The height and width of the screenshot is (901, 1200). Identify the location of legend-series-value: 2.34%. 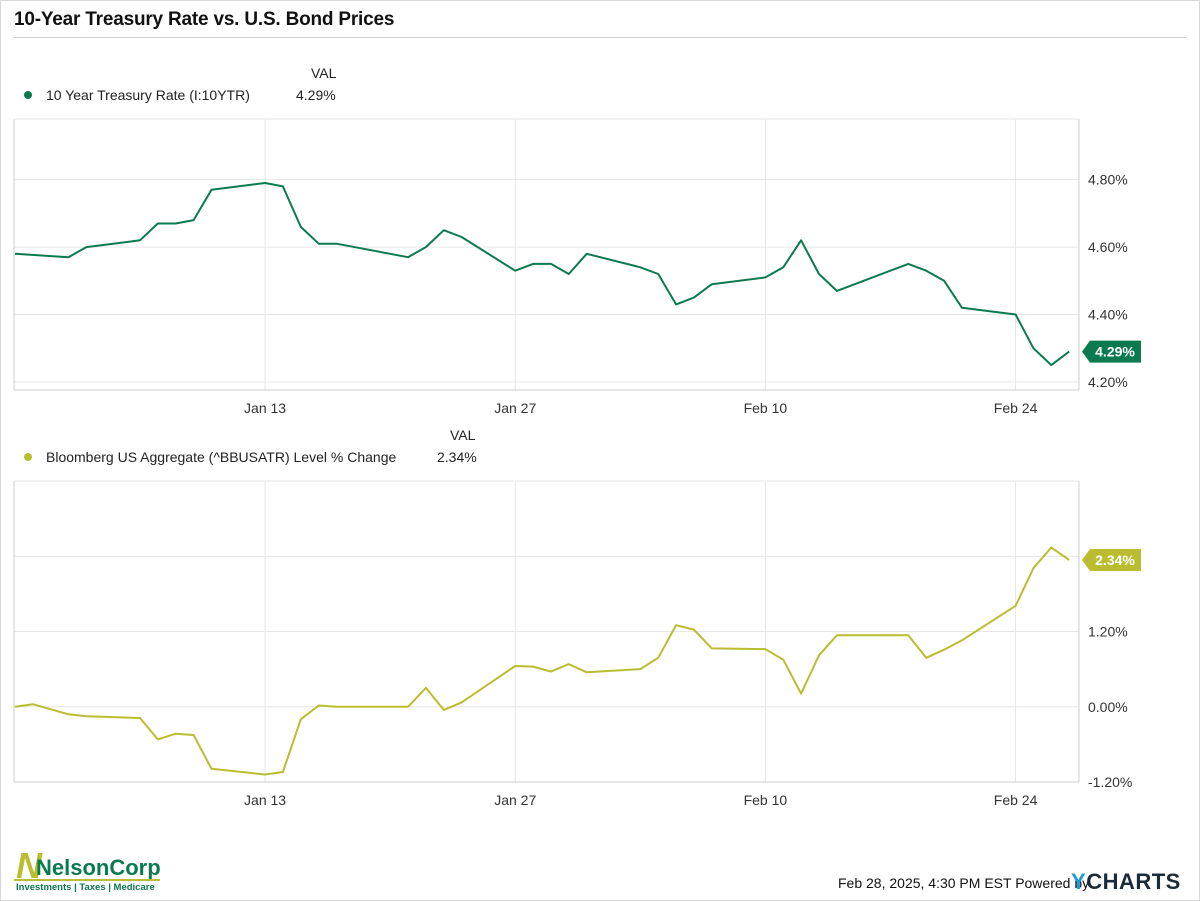
(457, 457).